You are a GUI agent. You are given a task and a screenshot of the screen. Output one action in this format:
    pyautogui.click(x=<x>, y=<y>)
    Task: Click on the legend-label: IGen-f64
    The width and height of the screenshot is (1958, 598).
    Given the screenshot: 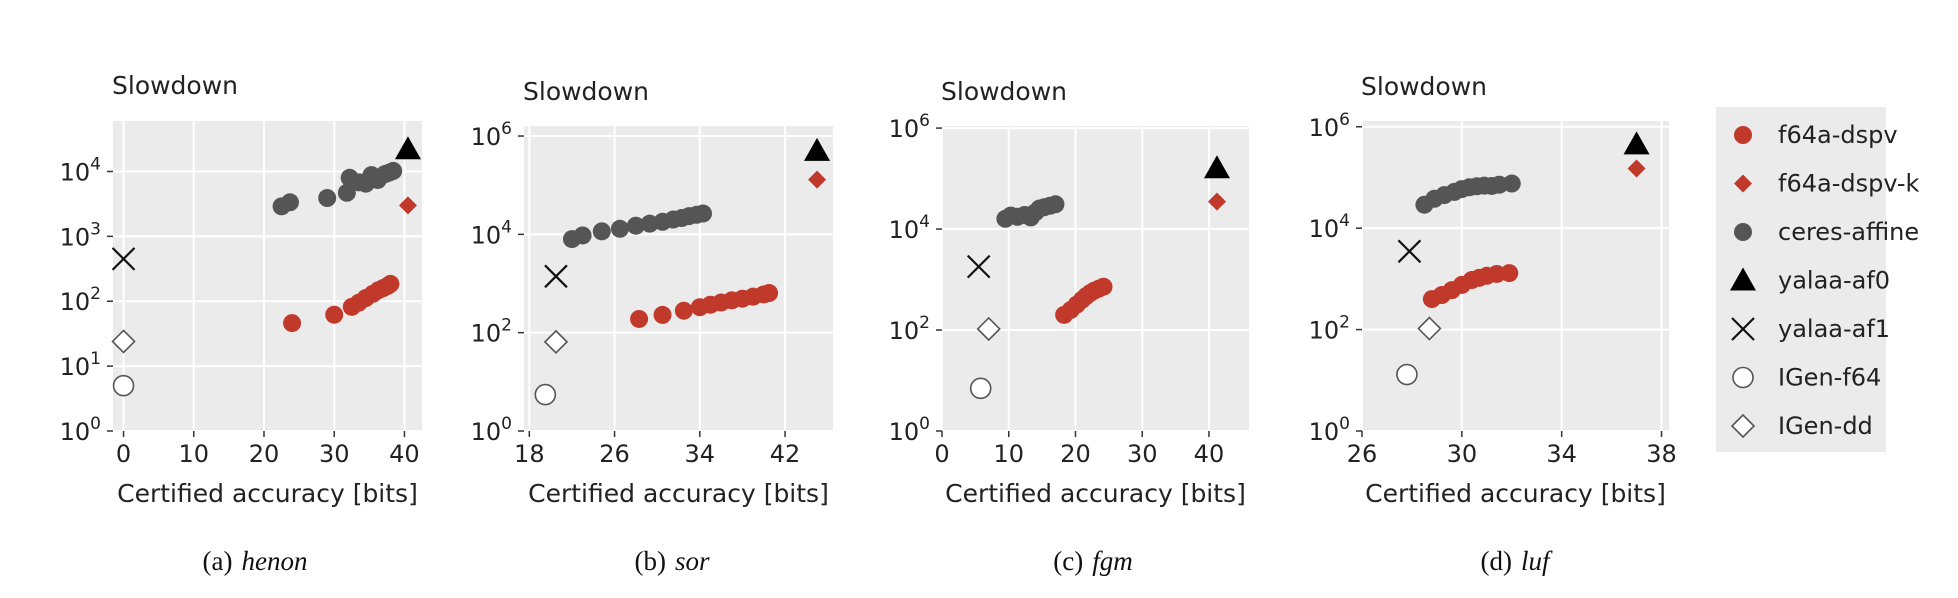 What is the action you would take?
    pyautogui.click(x=1829, y=378)
    